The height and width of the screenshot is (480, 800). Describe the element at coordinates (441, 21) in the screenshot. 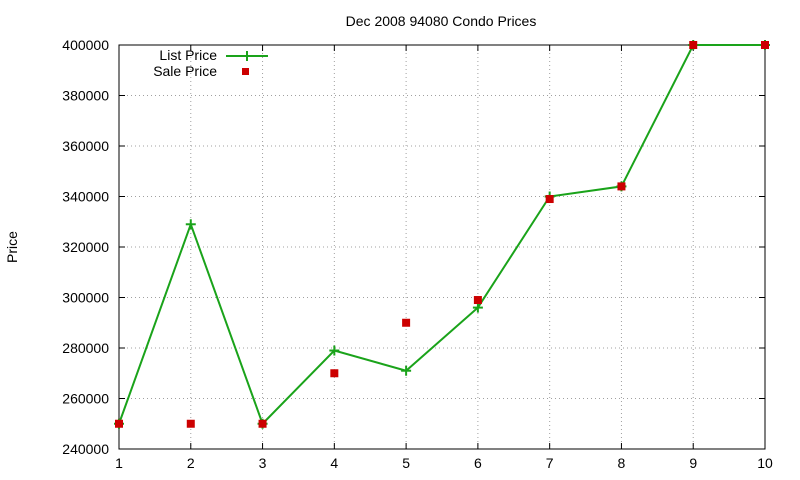

I see `chart-title: Dec 2008 94080 Condo Prices` at that location.